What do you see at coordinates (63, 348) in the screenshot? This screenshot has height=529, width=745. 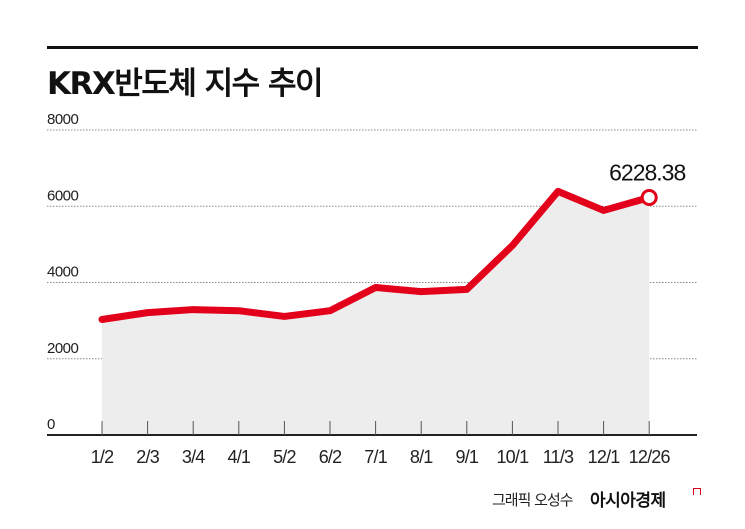 I see `y-tick-label: 2000` at bounding box center [63, 348].